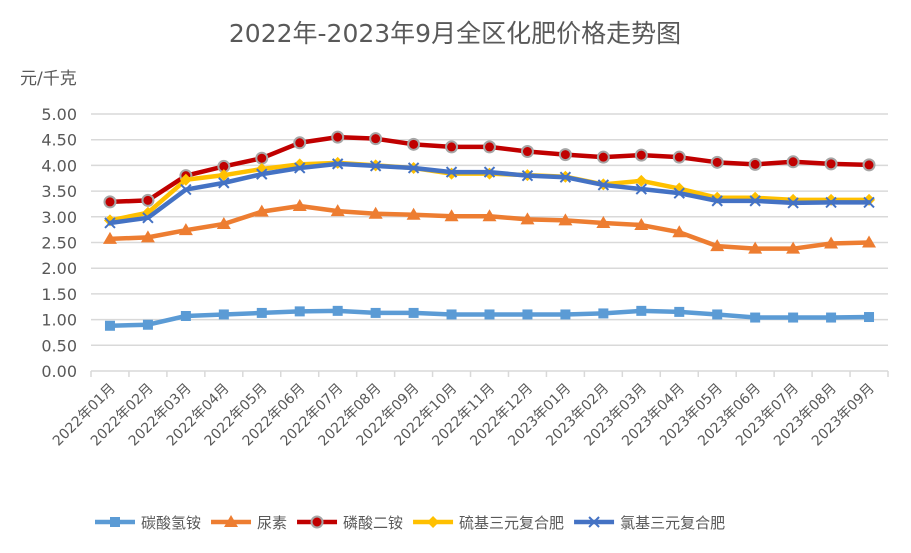  I want to click on legend-item: 硫基三元复合肥, so click(488, 523).